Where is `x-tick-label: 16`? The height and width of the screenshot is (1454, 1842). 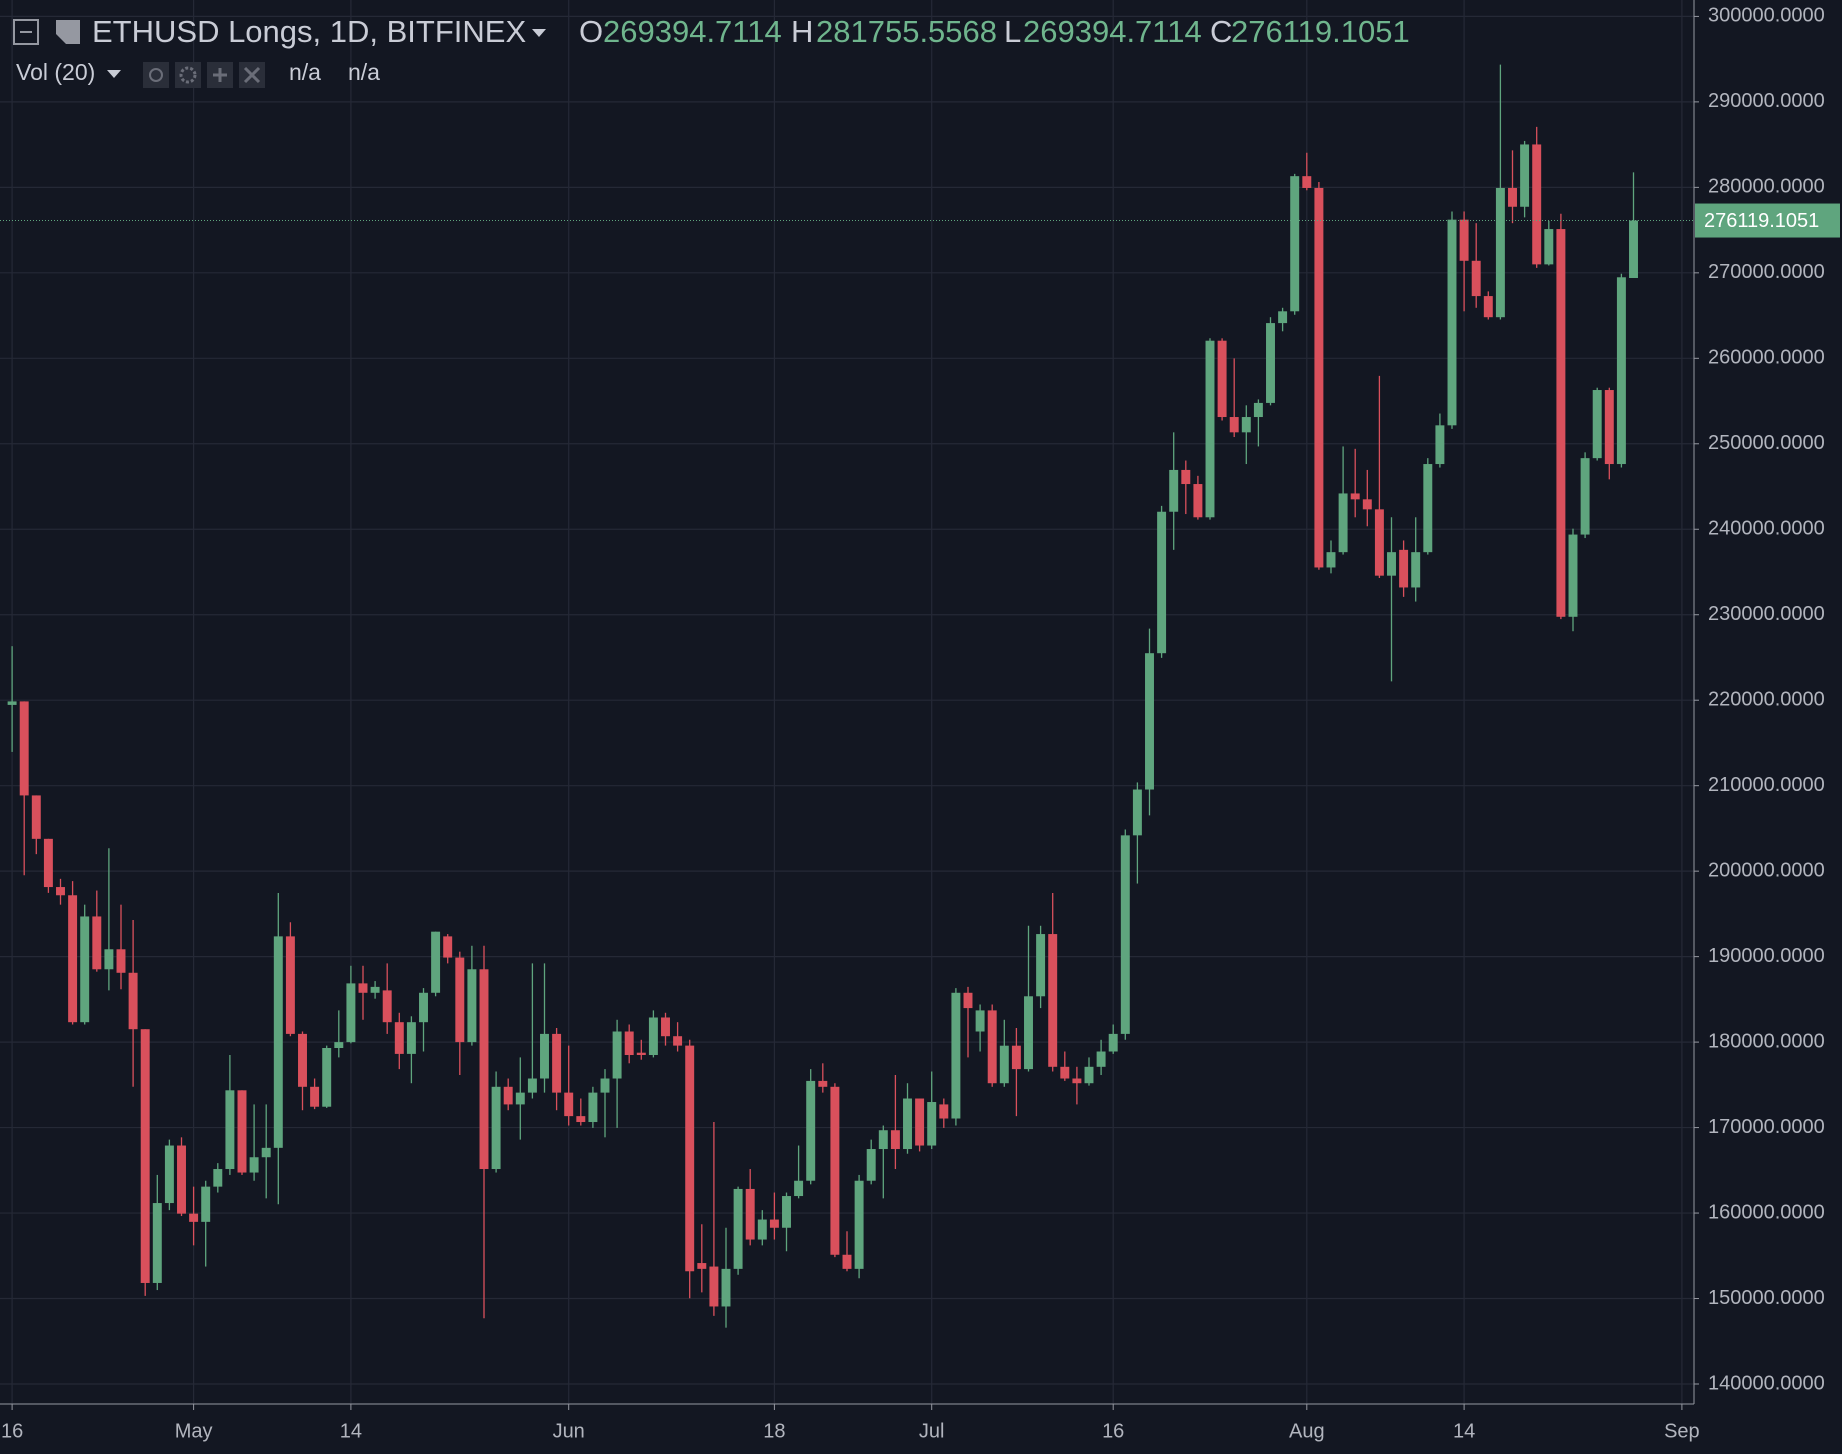
x-tick-label: 16 is located at coordinates (1113, 1431).